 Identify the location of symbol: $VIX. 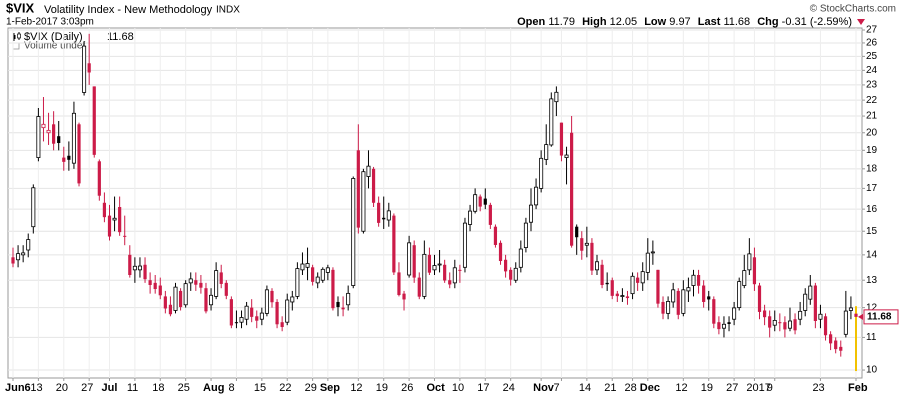
(20, 7).